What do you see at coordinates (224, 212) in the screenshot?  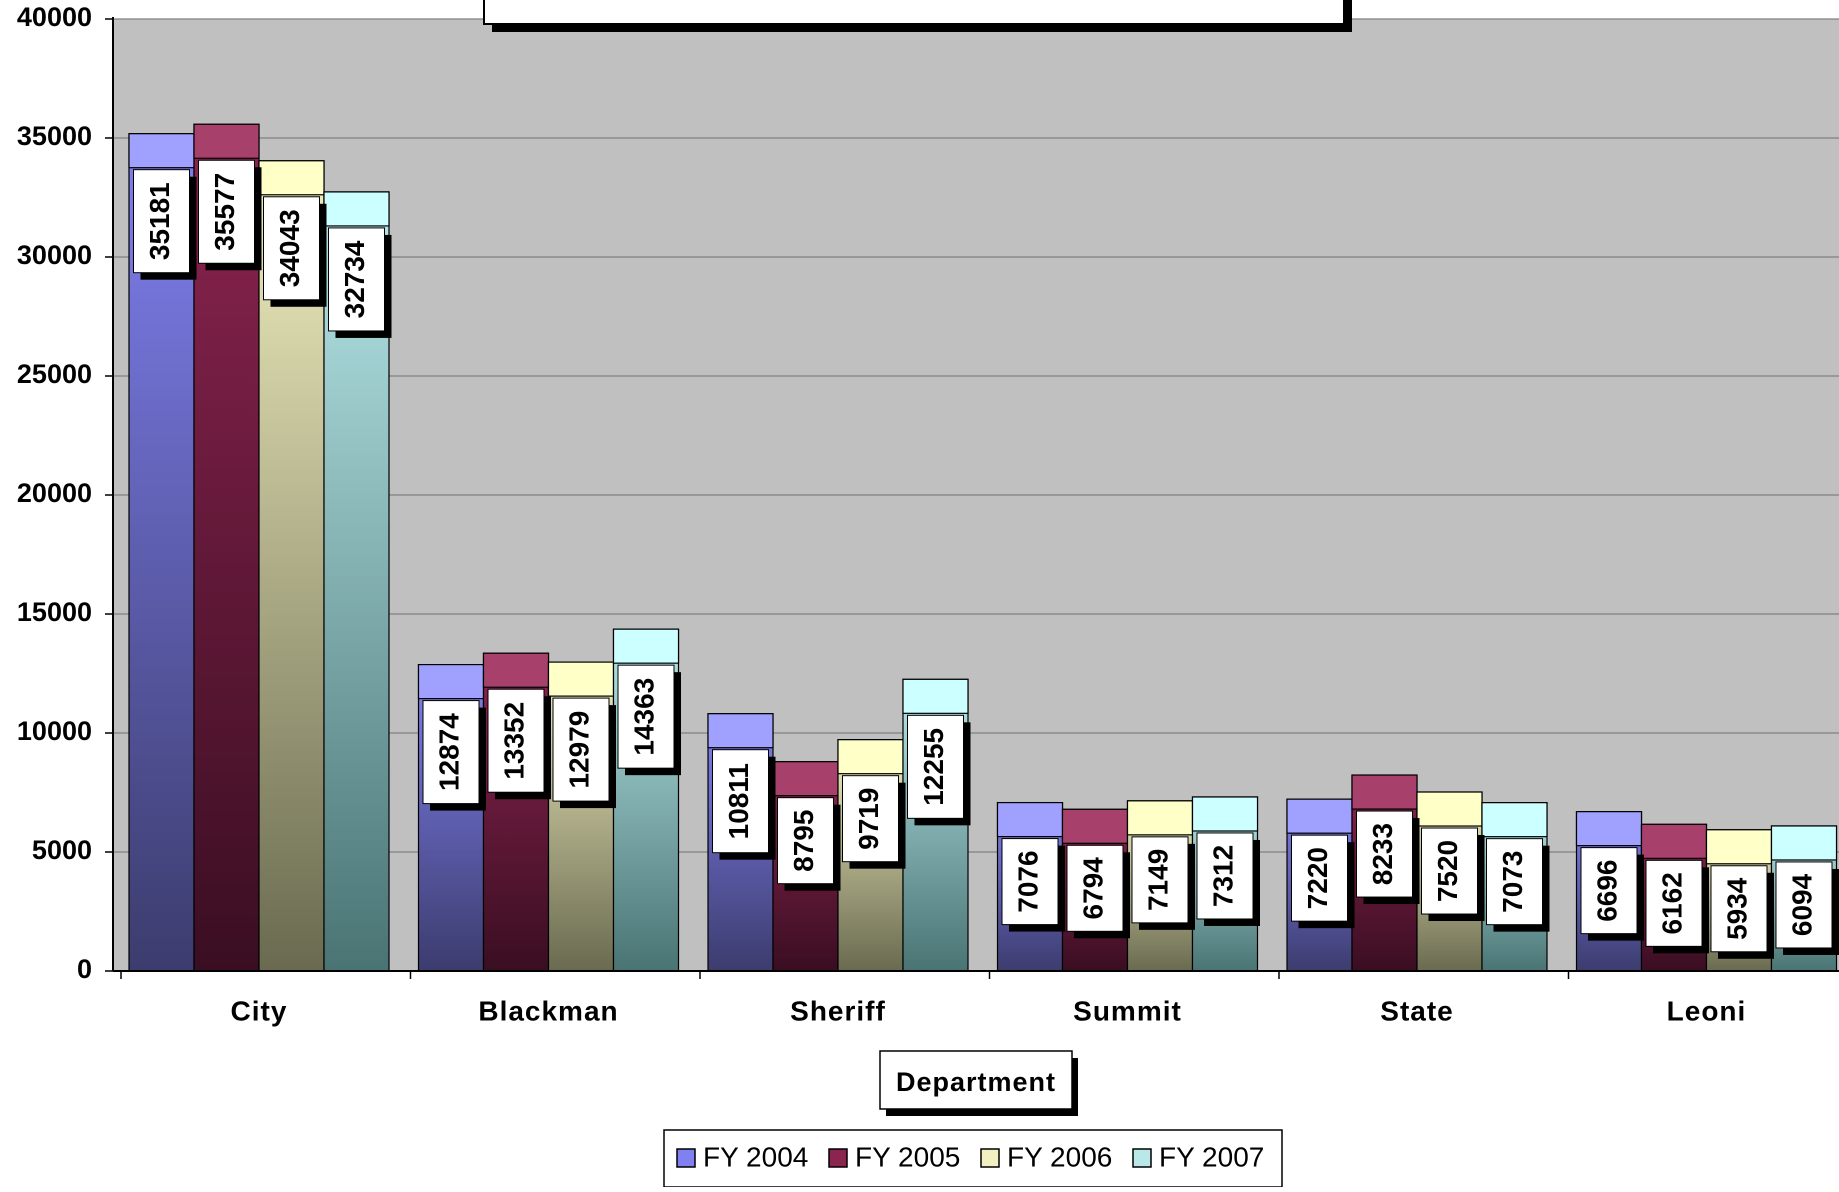 I see `data-label-text: 35577` at bounding box center [224, 212].